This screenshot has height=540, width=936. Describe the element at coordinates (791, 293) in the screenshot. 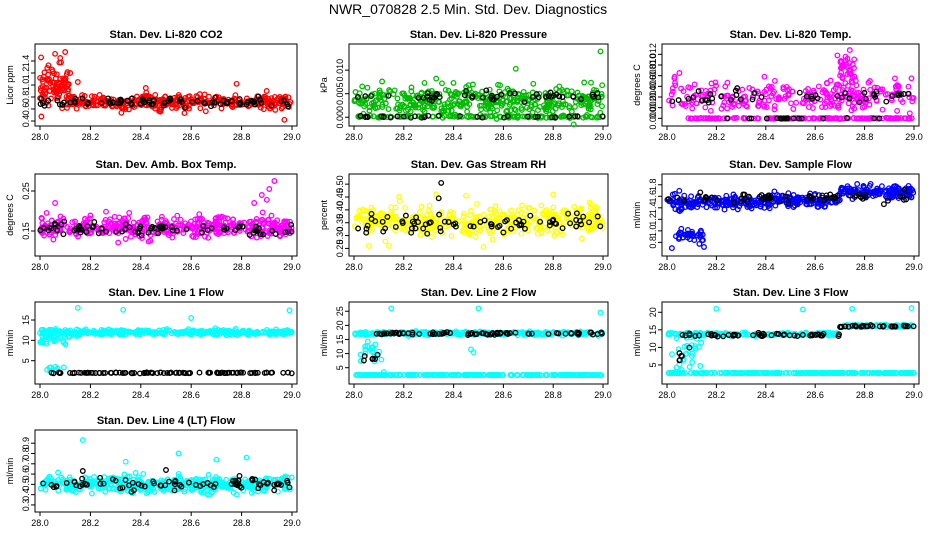

I see `chart-title: Stan. Dev. Line 3 Flow` at that location.